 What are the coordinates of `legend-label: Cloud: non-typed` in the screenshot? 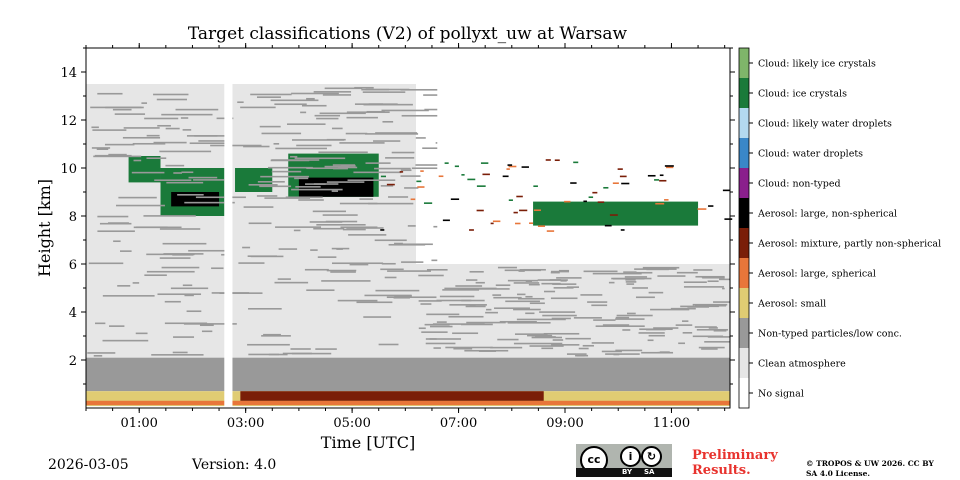 It's located at (799, 184).